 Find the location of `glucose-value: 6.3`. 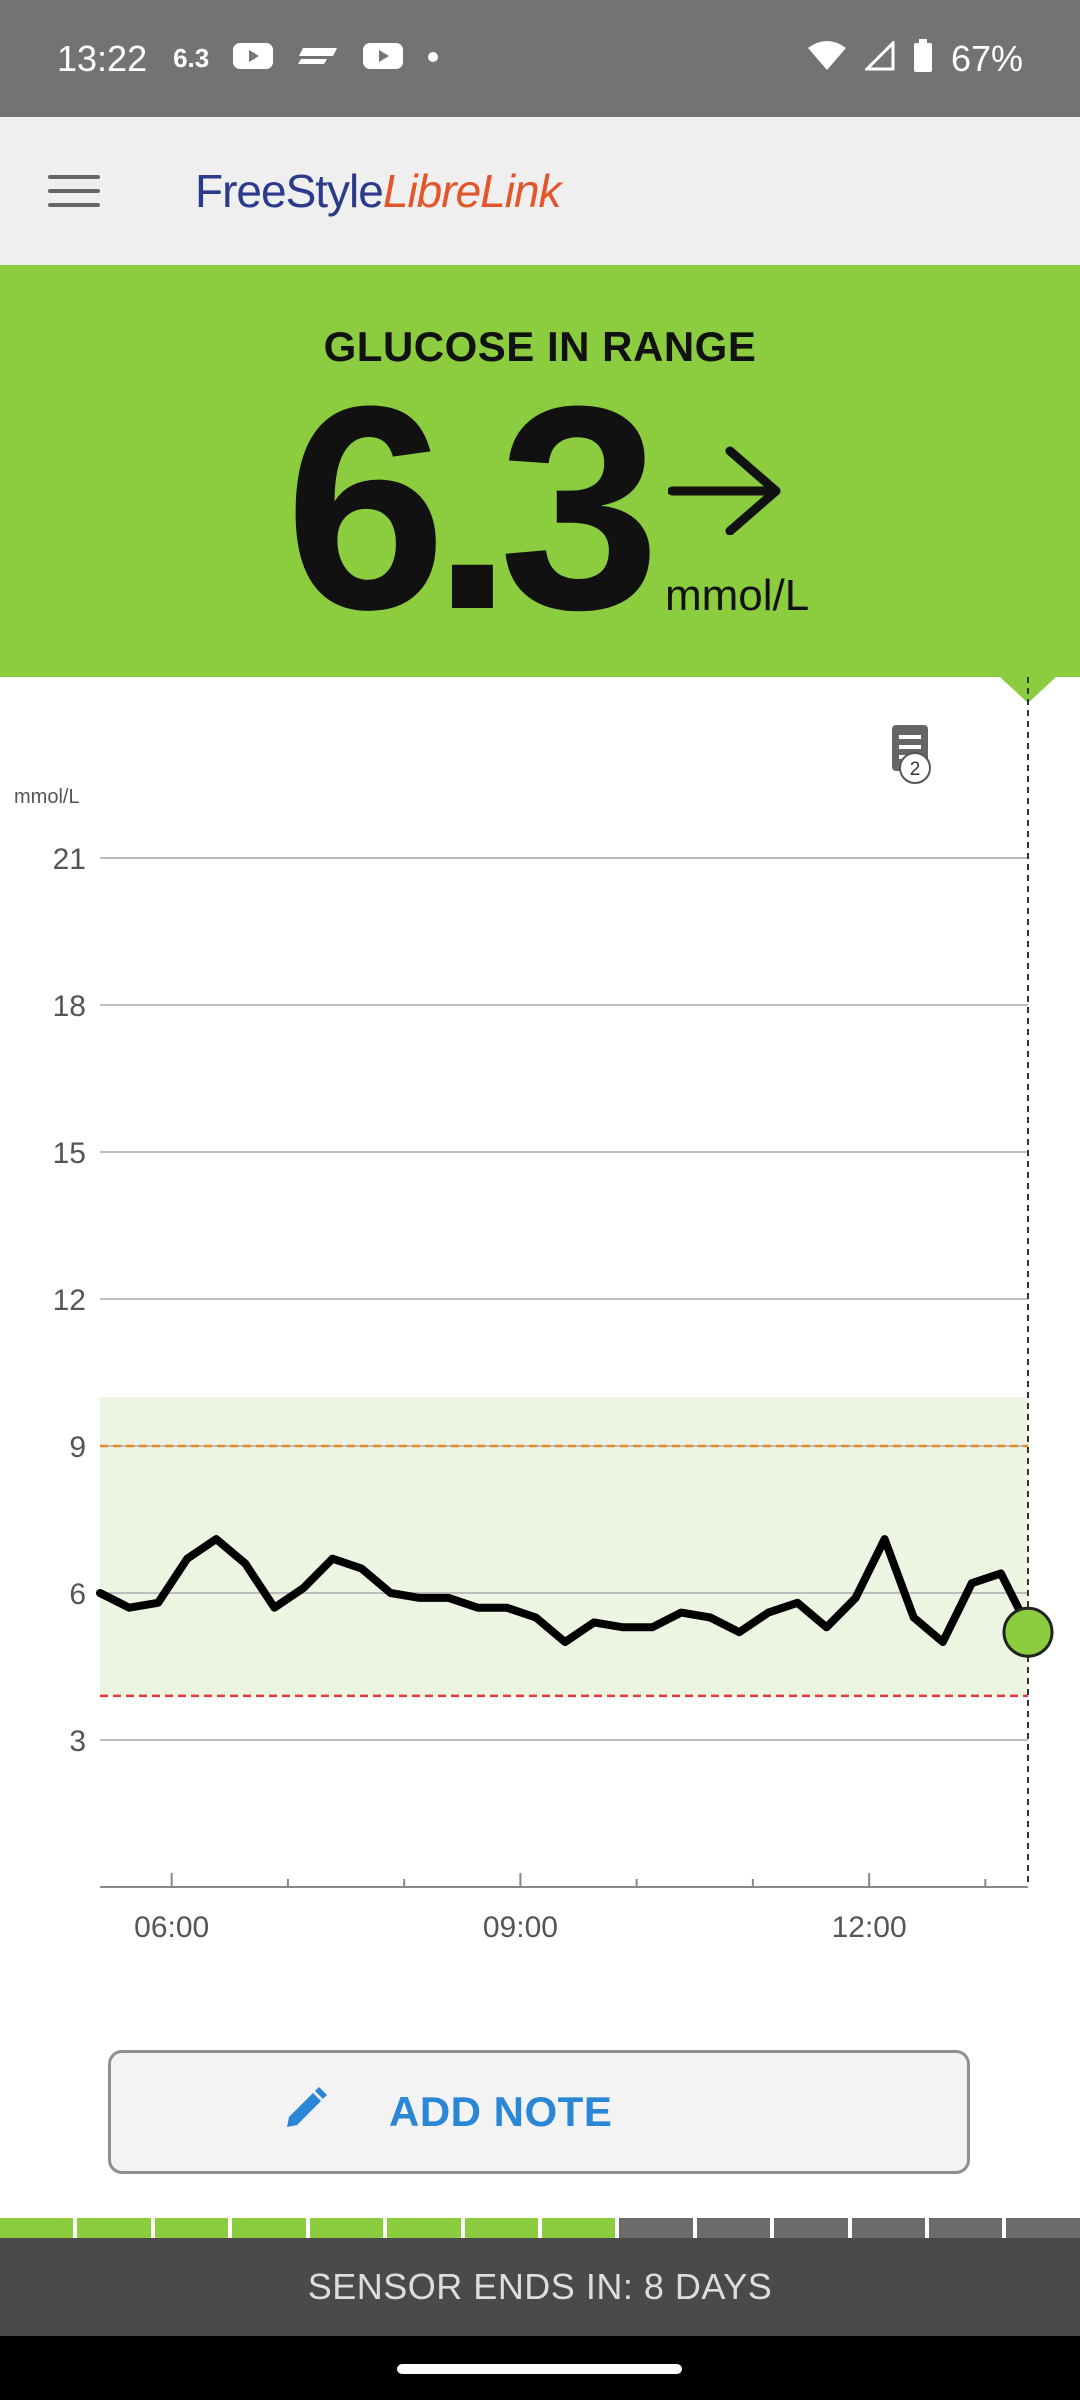

glucose-value: 6.3 is located at coordinates (472, 508).